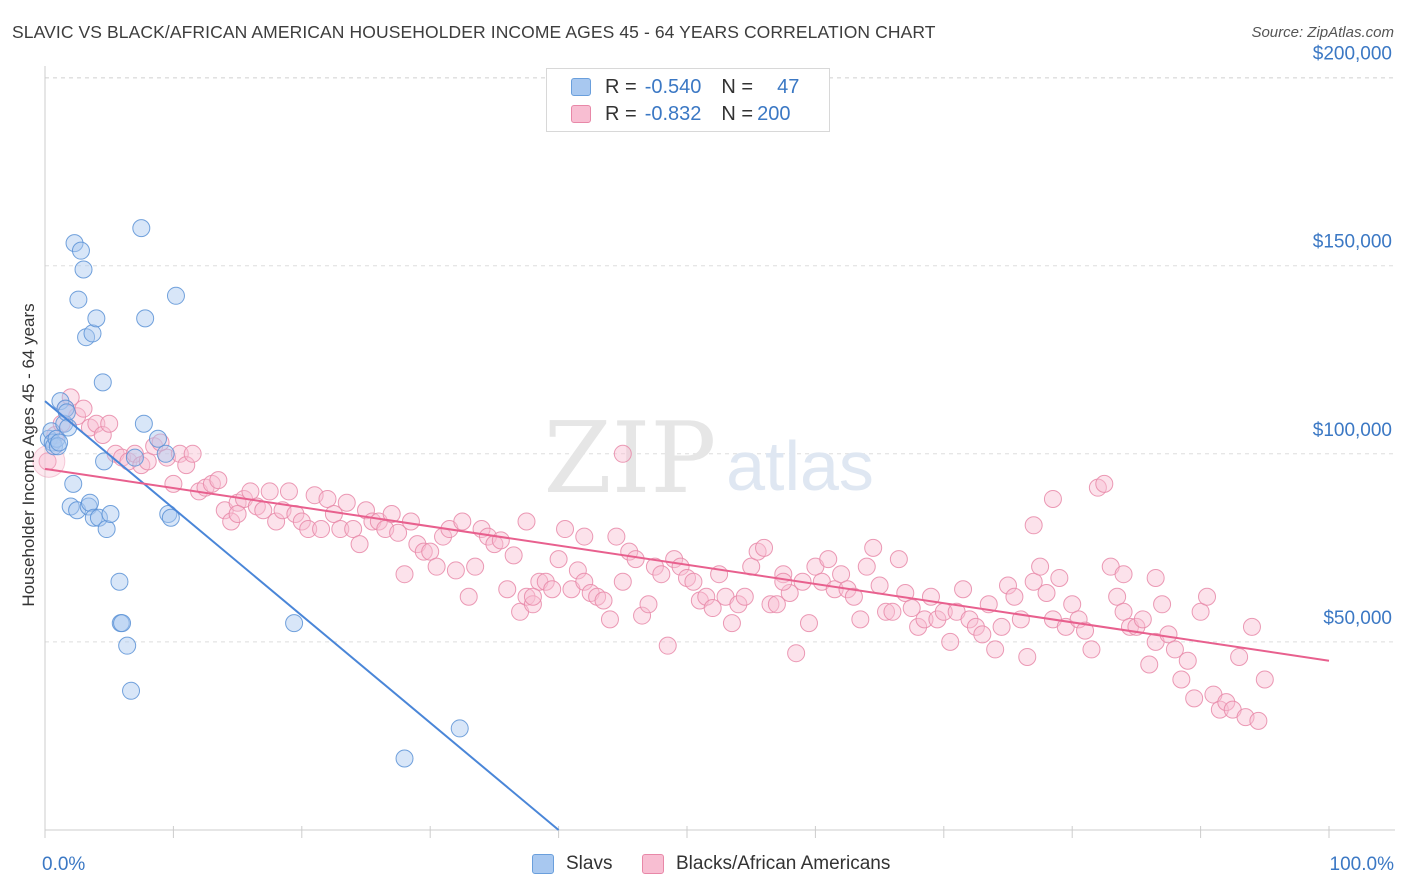 This screenshot has width=1406, height=892. What do you see at coordinates (1357, 618) in the screenshot?
I see `y-tick-label: $50,000` at bounding box center [1357, 618].